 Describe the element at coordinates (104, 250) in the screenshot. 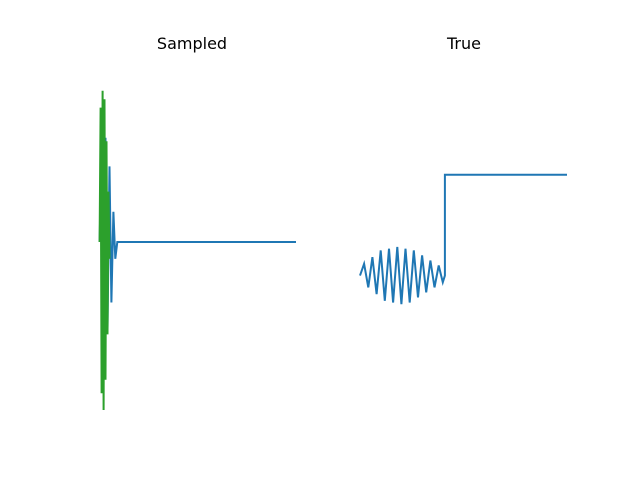

I see `sampled-series-line-green` at that location.